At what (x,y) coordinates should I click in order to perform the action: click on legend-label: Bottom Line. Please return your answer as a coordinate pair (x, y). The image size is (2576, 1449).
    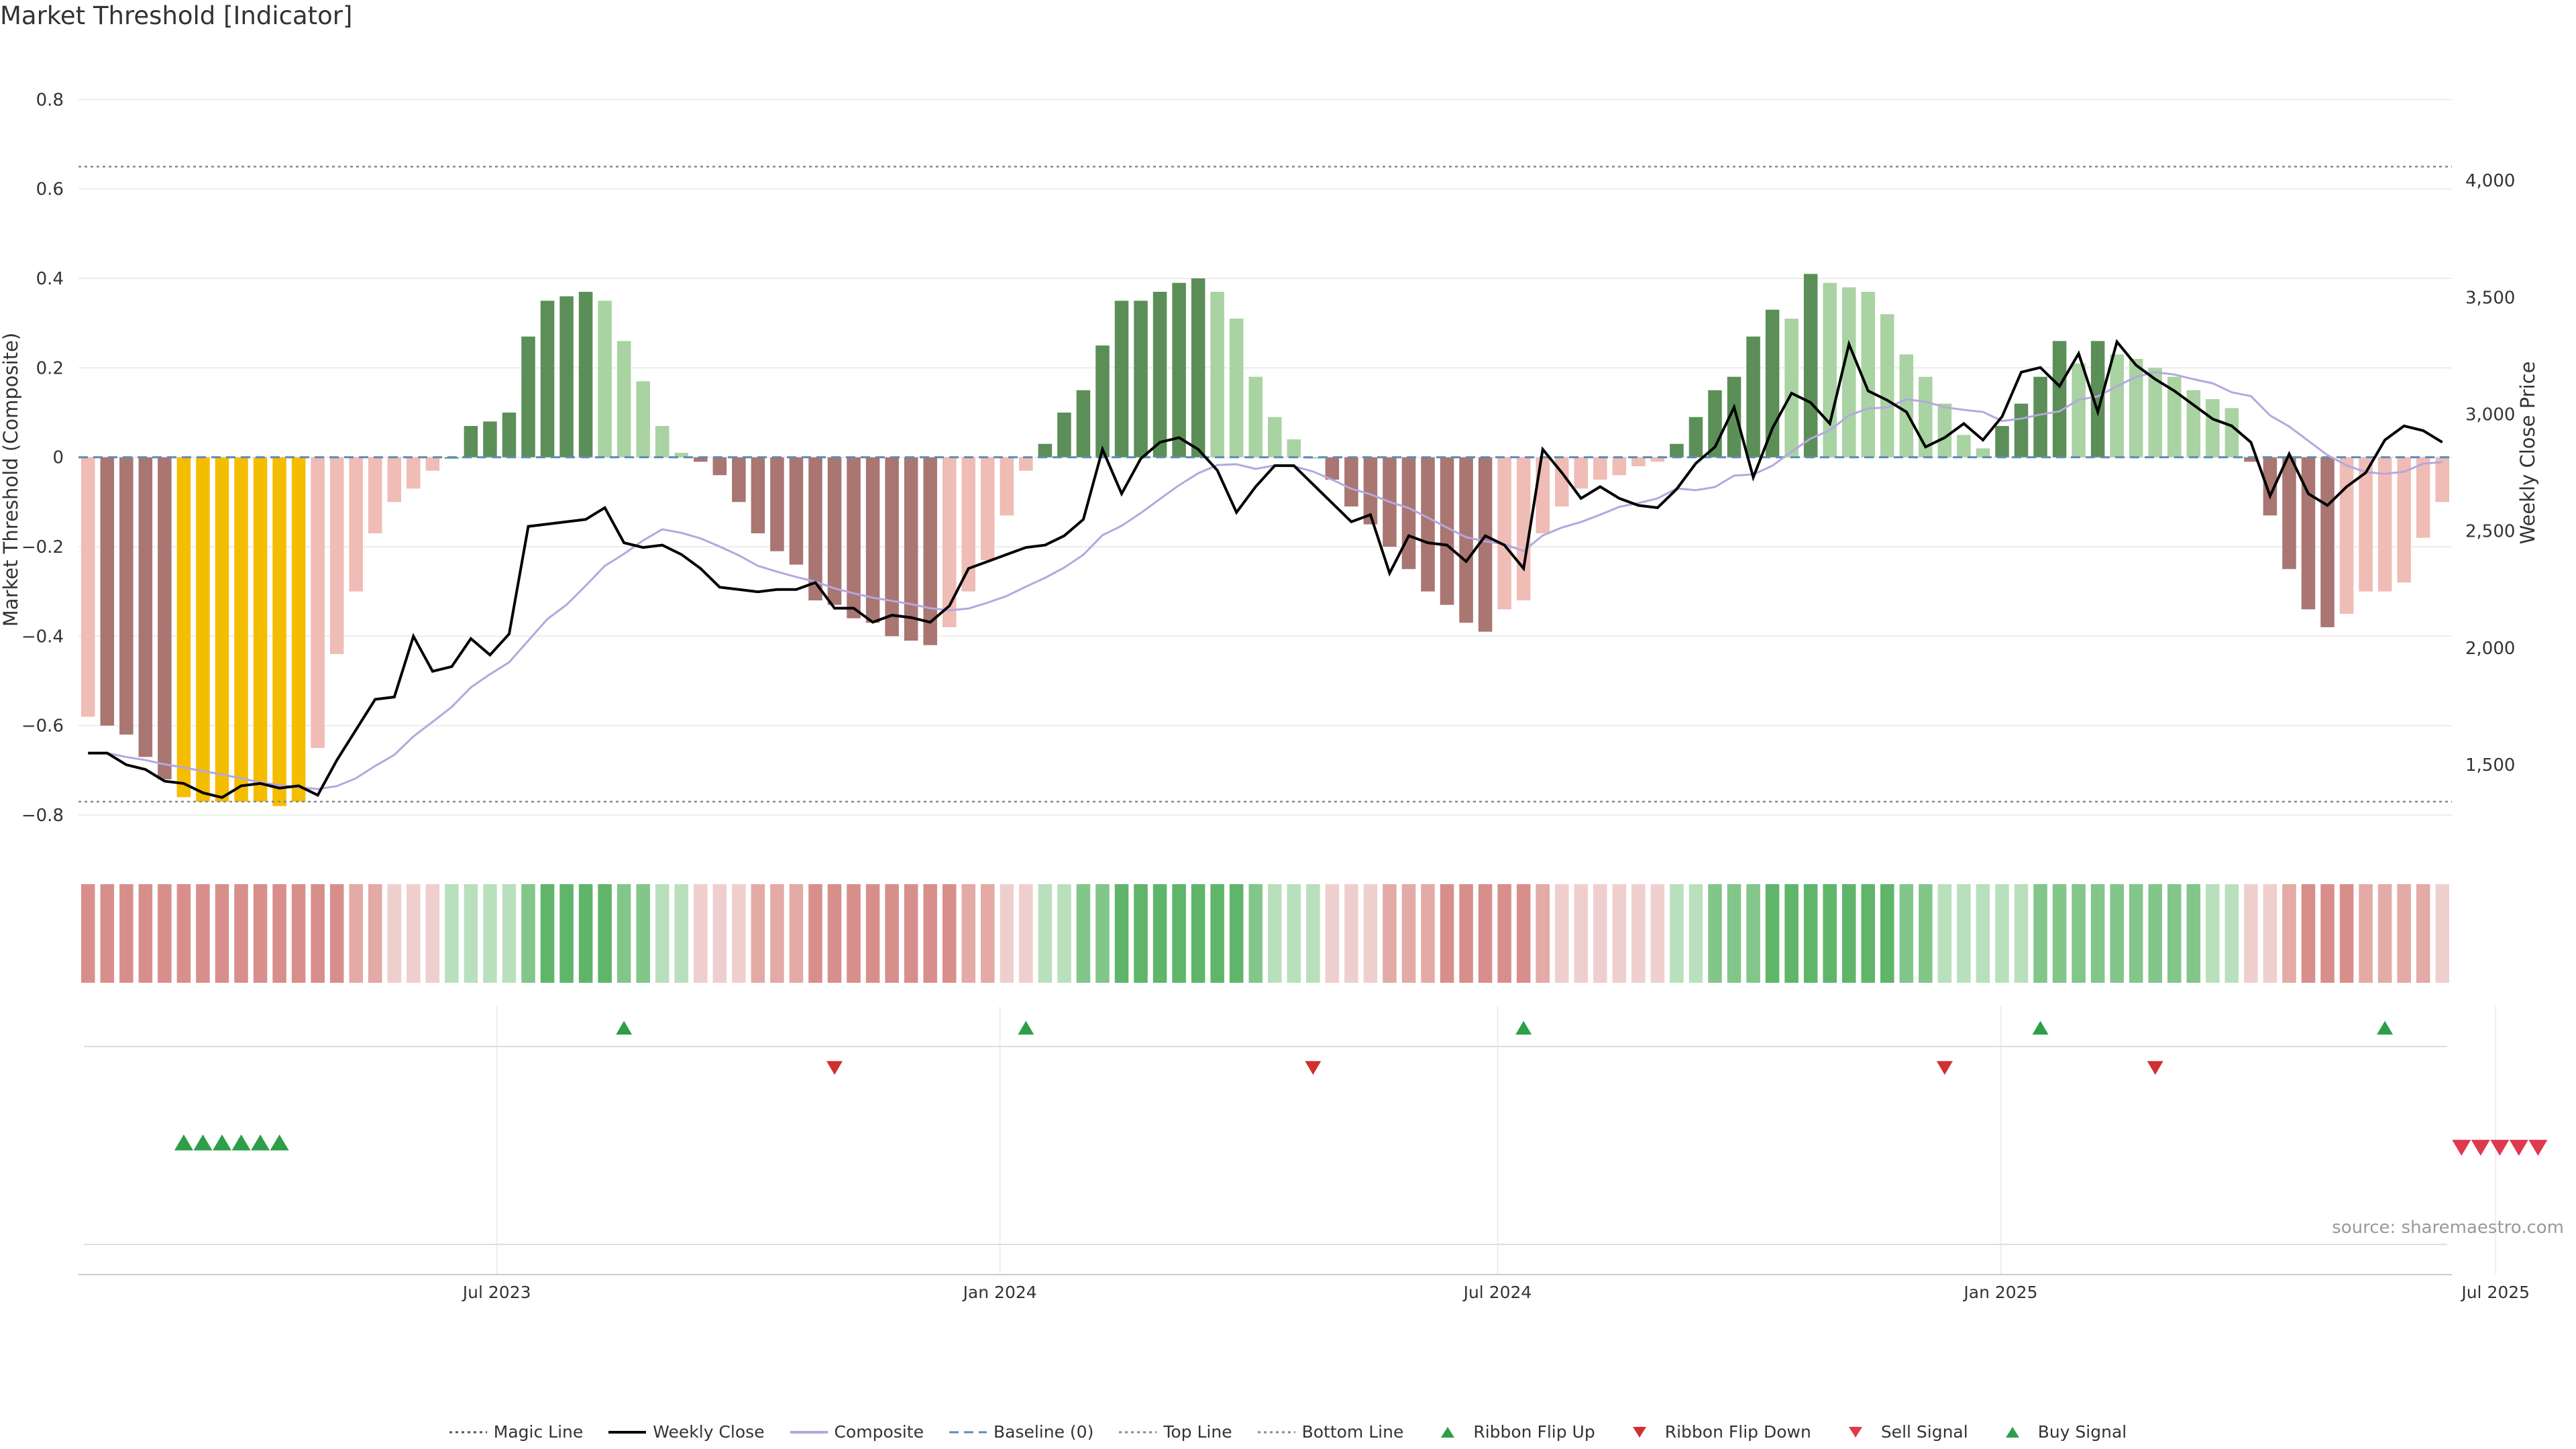
    Looking at the image, I should click on (1352, 1432).